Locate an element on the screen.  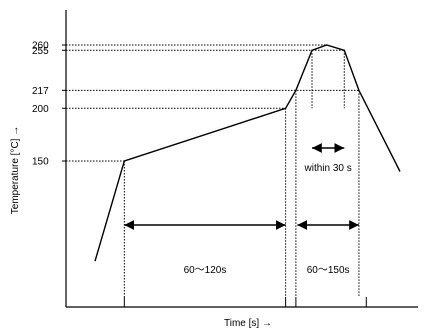
y-tick-label-150: 150 is located at coordinates (40, 162).